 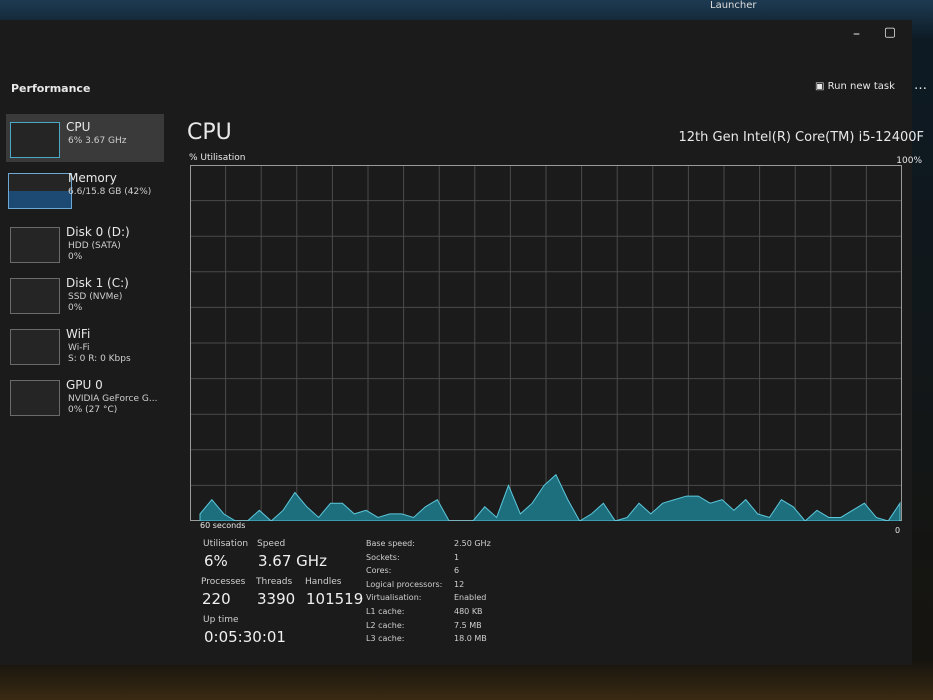 I want to click on detail-value: 480 KB, so click(x=468, y=611).